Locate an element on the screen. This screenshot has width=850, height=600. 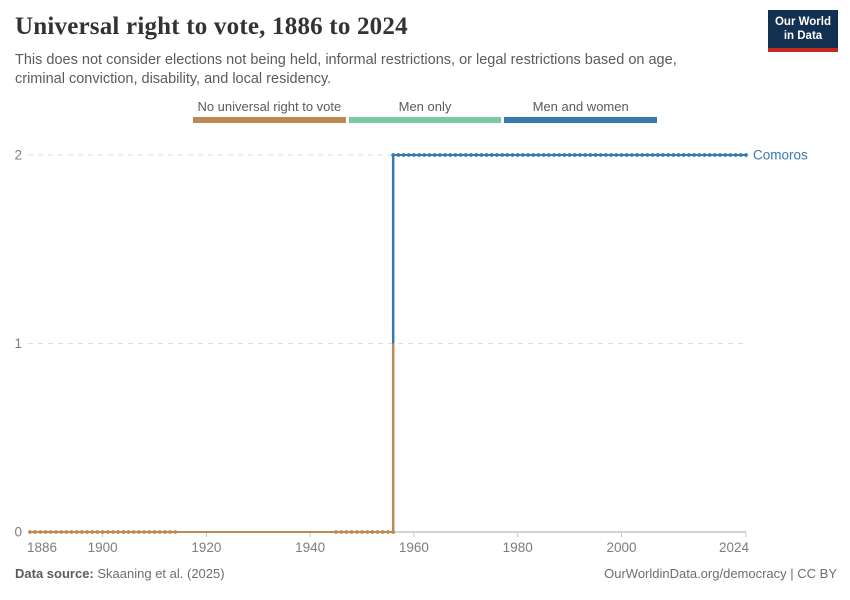
owid-logo-text: Our World in Data is located at coordinates (803, 29).